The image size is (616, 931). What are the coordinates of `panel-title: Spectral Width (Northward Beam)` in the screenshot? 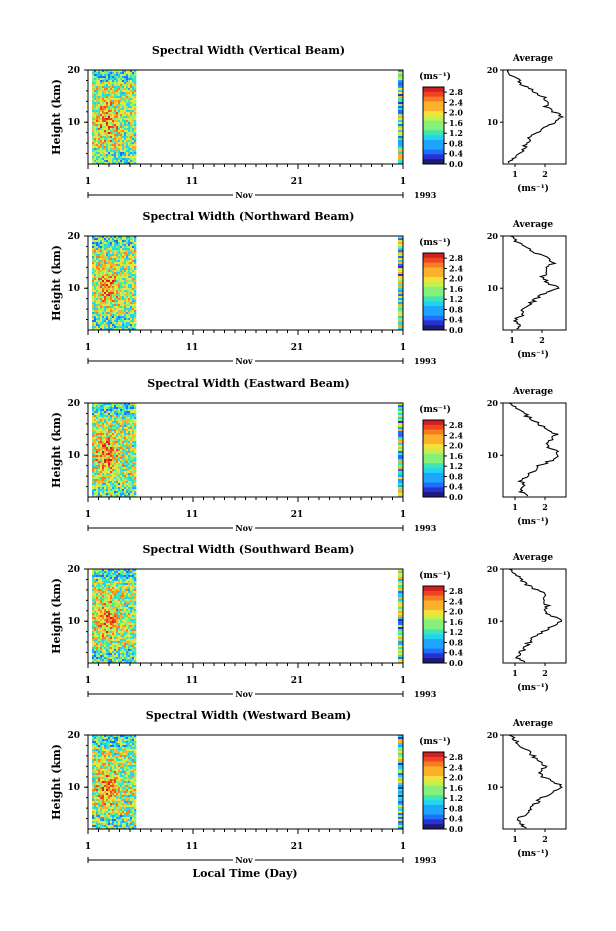 It's located at (249, 216).